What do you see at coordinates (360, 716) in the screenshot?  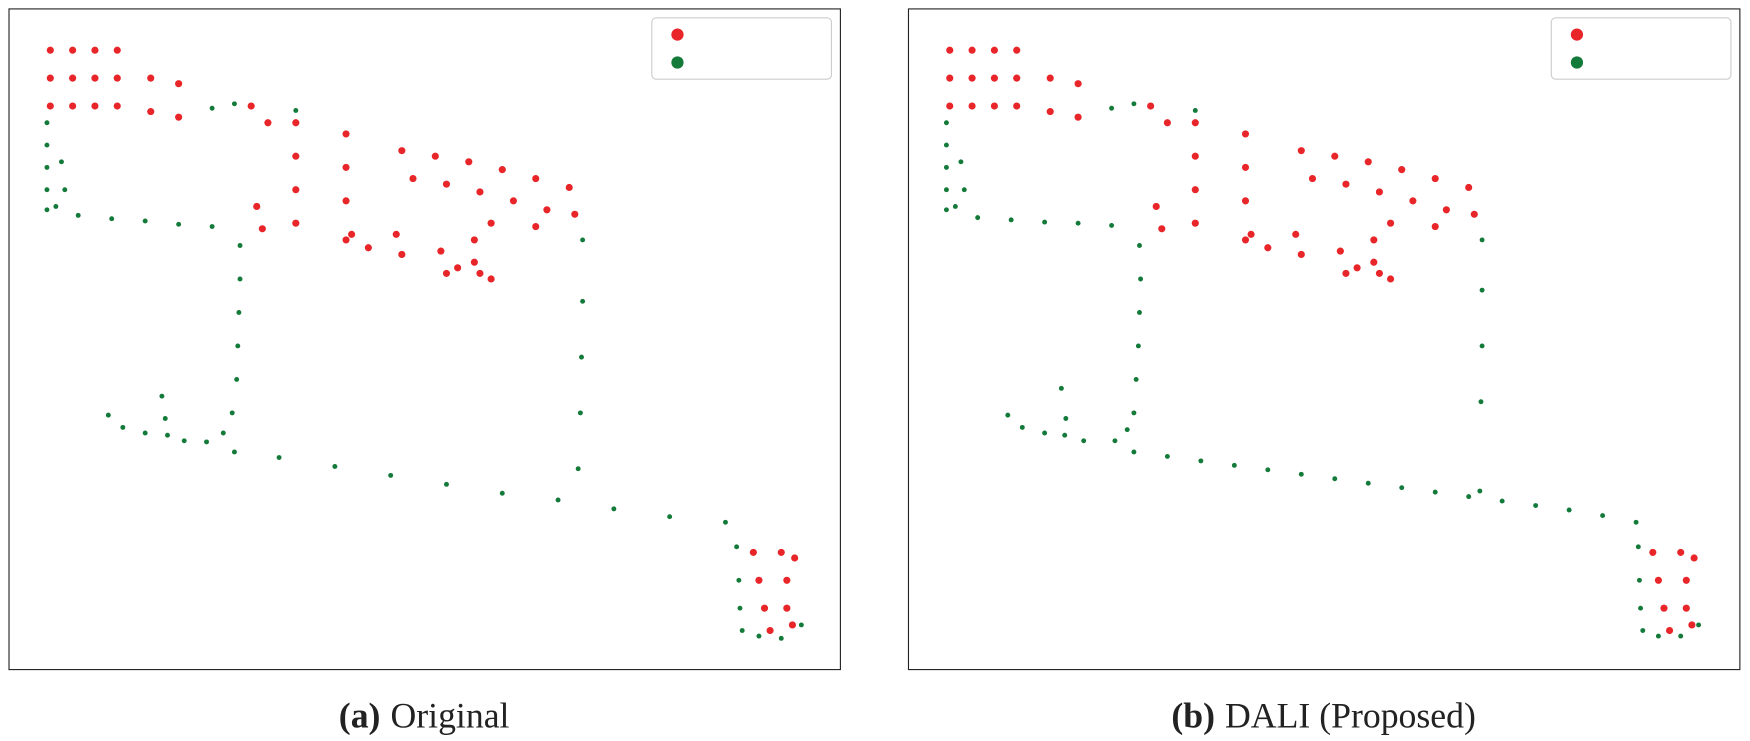 I see `caption-label: (a)` at bounding box center [360, 716].